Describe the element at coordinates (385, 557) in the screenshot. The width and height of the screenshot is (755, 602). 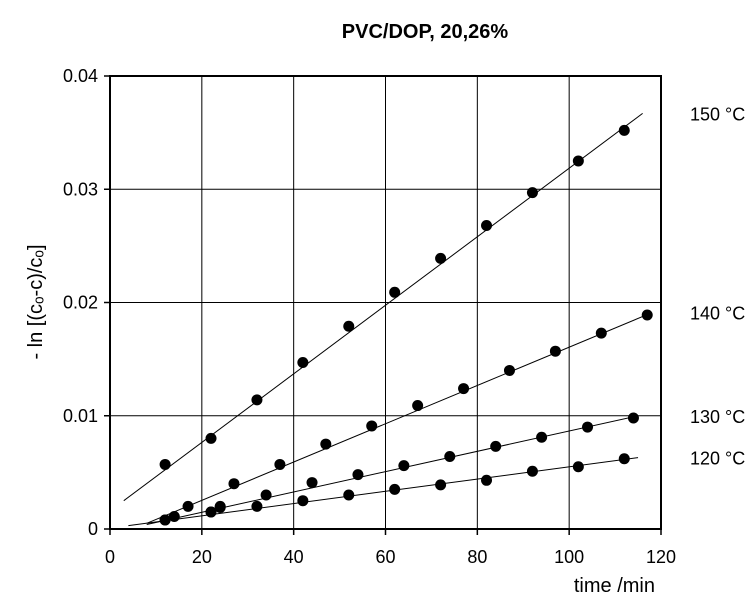
I see `x-tick-label: 60` at that location.